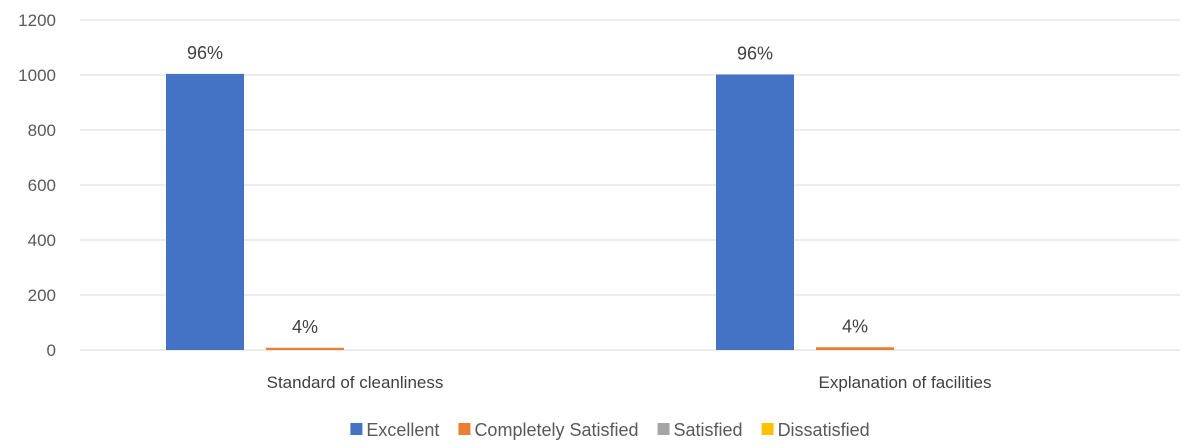 The image size is (1183, 448). I want to click on legend-item: Excellent, so click(394, 430).